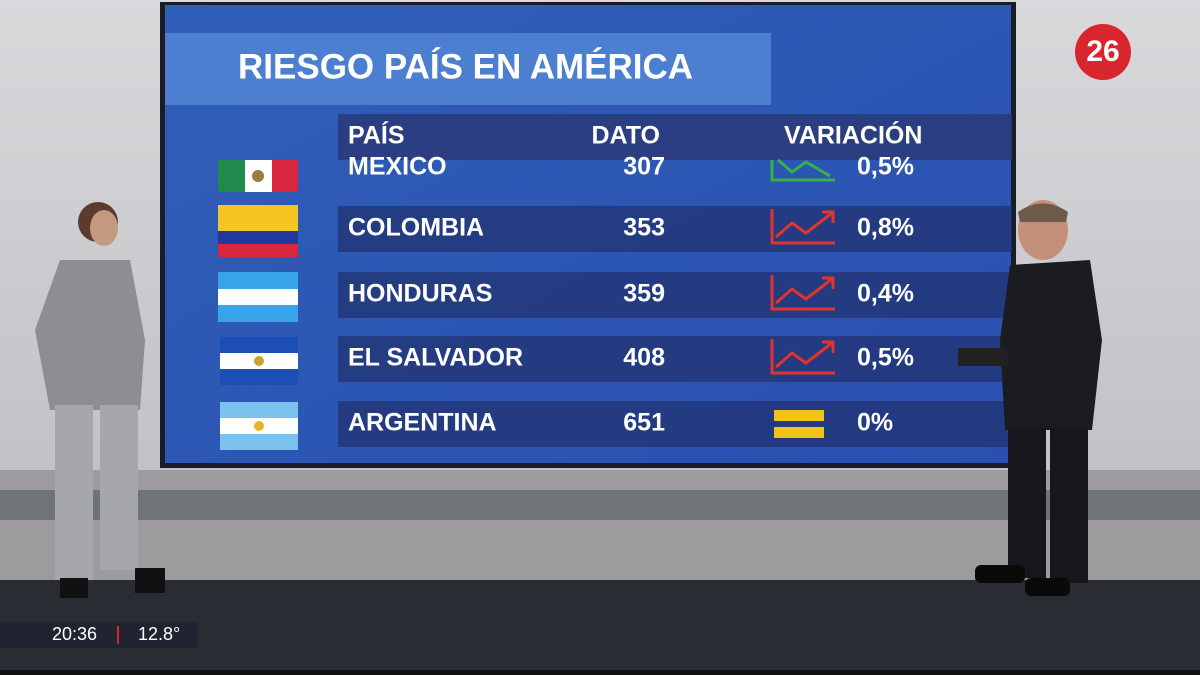 Image resolution: width=1200 pixels, height=675 pixels. I want to click on country-name: HONDURAS, so click(420, 294).